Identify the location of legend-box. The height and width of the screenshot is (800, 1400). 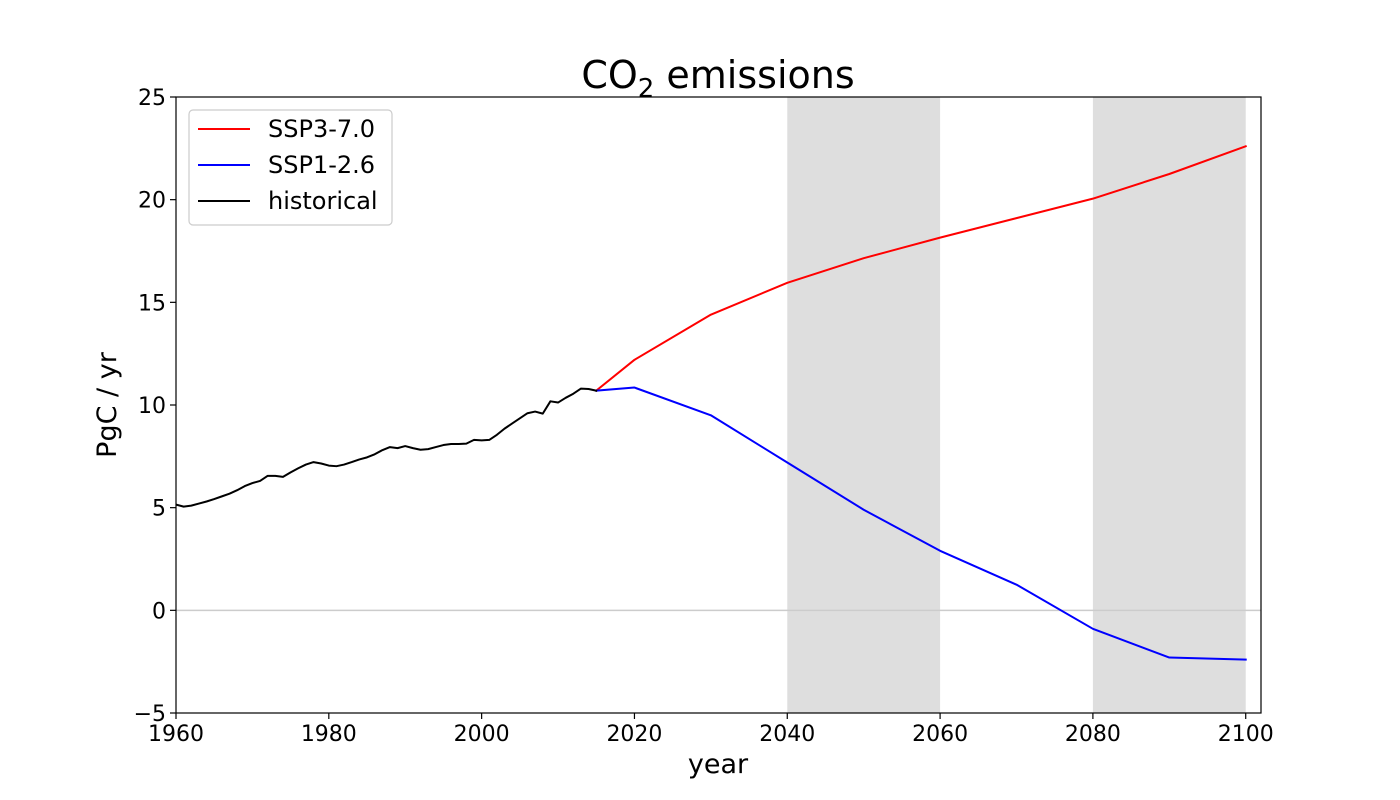
(290, 167).